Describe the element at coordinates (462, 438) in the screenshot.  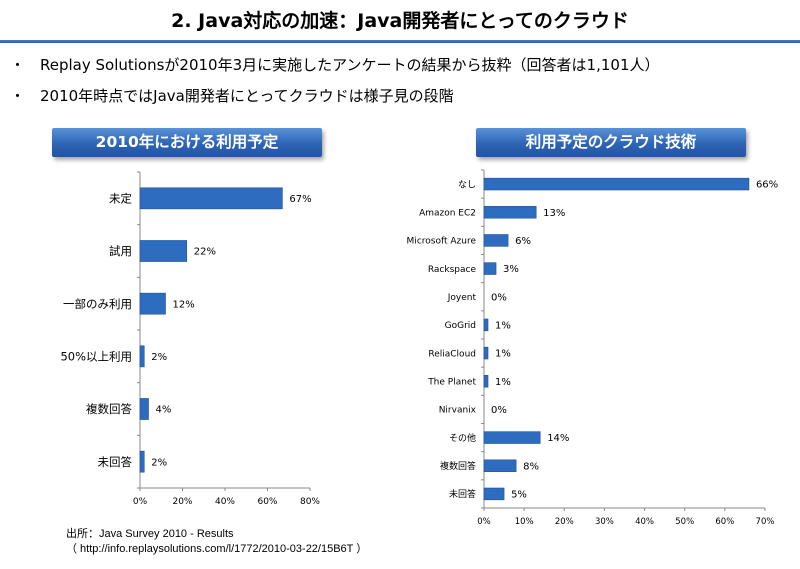
I see `category-label: その他` at that location.